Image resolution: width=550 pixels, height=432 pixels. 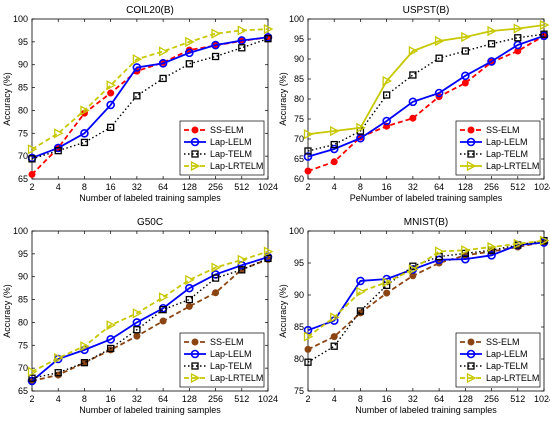 I want to click on x-tick-label: 64, so click(x=439, y=187).